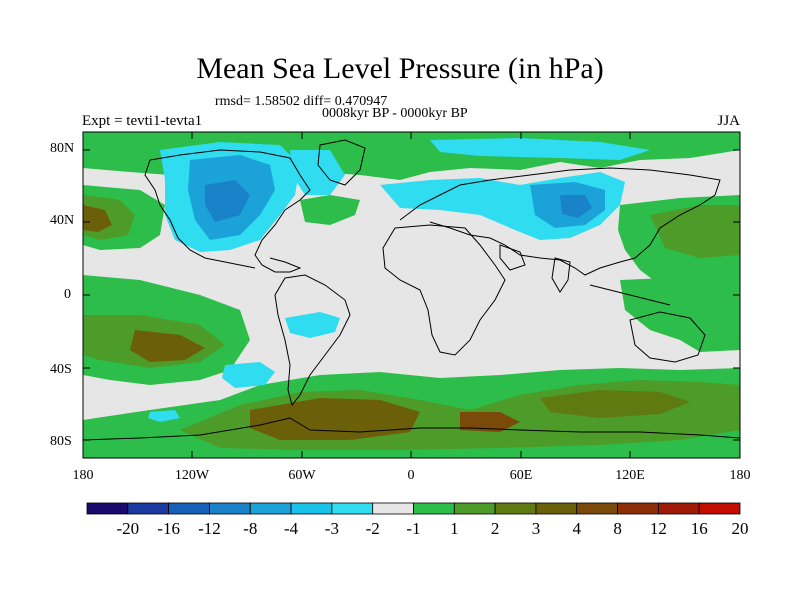  Describe the element at coordinates (341, 162) in the screenshot. I see `coastline-greenland` at that location.